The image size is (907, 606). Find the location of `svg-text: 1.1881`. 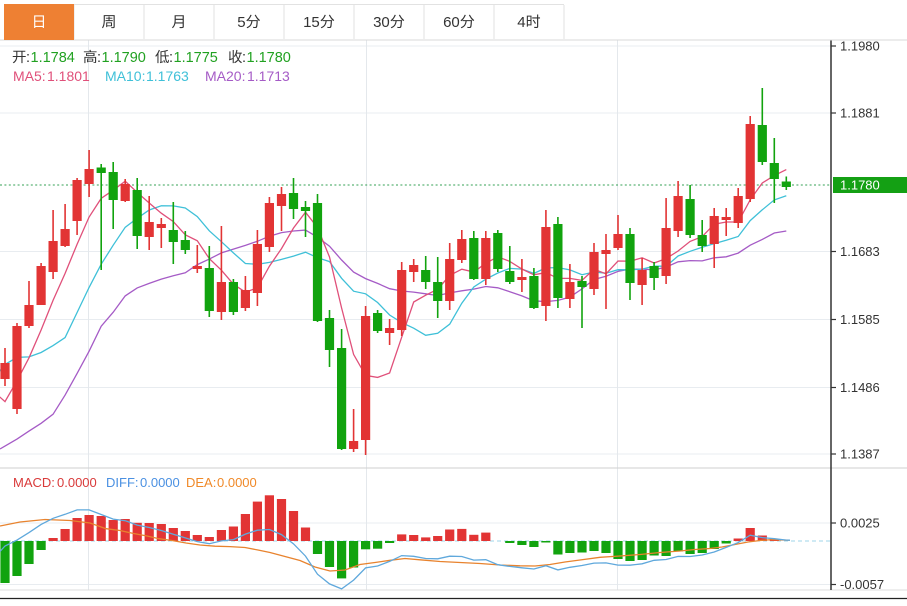

svg-text: 1.1881 is located at coordinates (860, 113).